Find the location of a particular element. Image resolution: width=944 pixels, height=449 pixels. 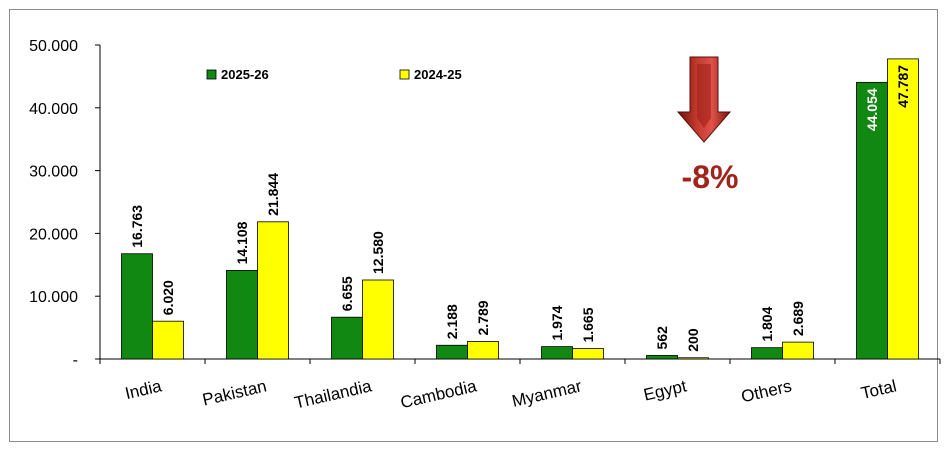

x-tick-label: Pakistan is located at coordinates (235, 392).